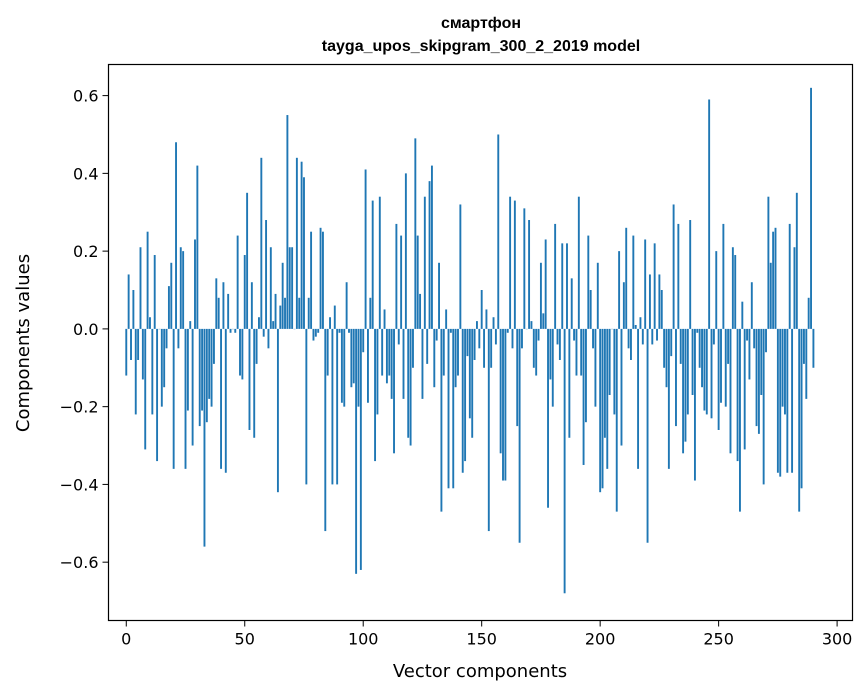  What do you see at coordinates (600, 639) in the screenshot?
I see `x-tick-label: 200` at bounding box center [600, 639].